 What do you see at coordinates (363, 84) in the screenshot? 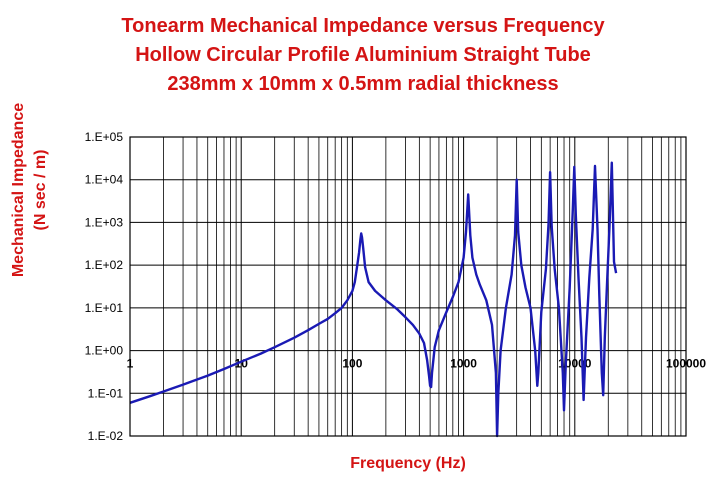
I see `title-line-3: 238mm x 10mm x 0.5mm radial thickness` at bounding box center [363, 84].